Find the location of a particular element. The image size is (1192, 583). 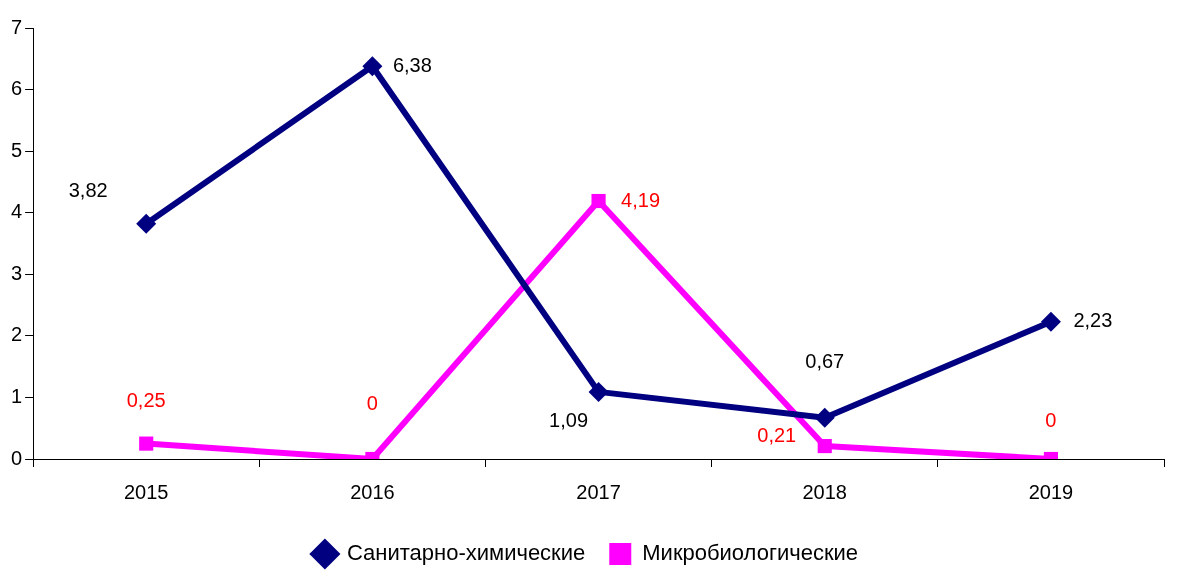

x-tick-label: 2015 is located at coordinates (146, 491).